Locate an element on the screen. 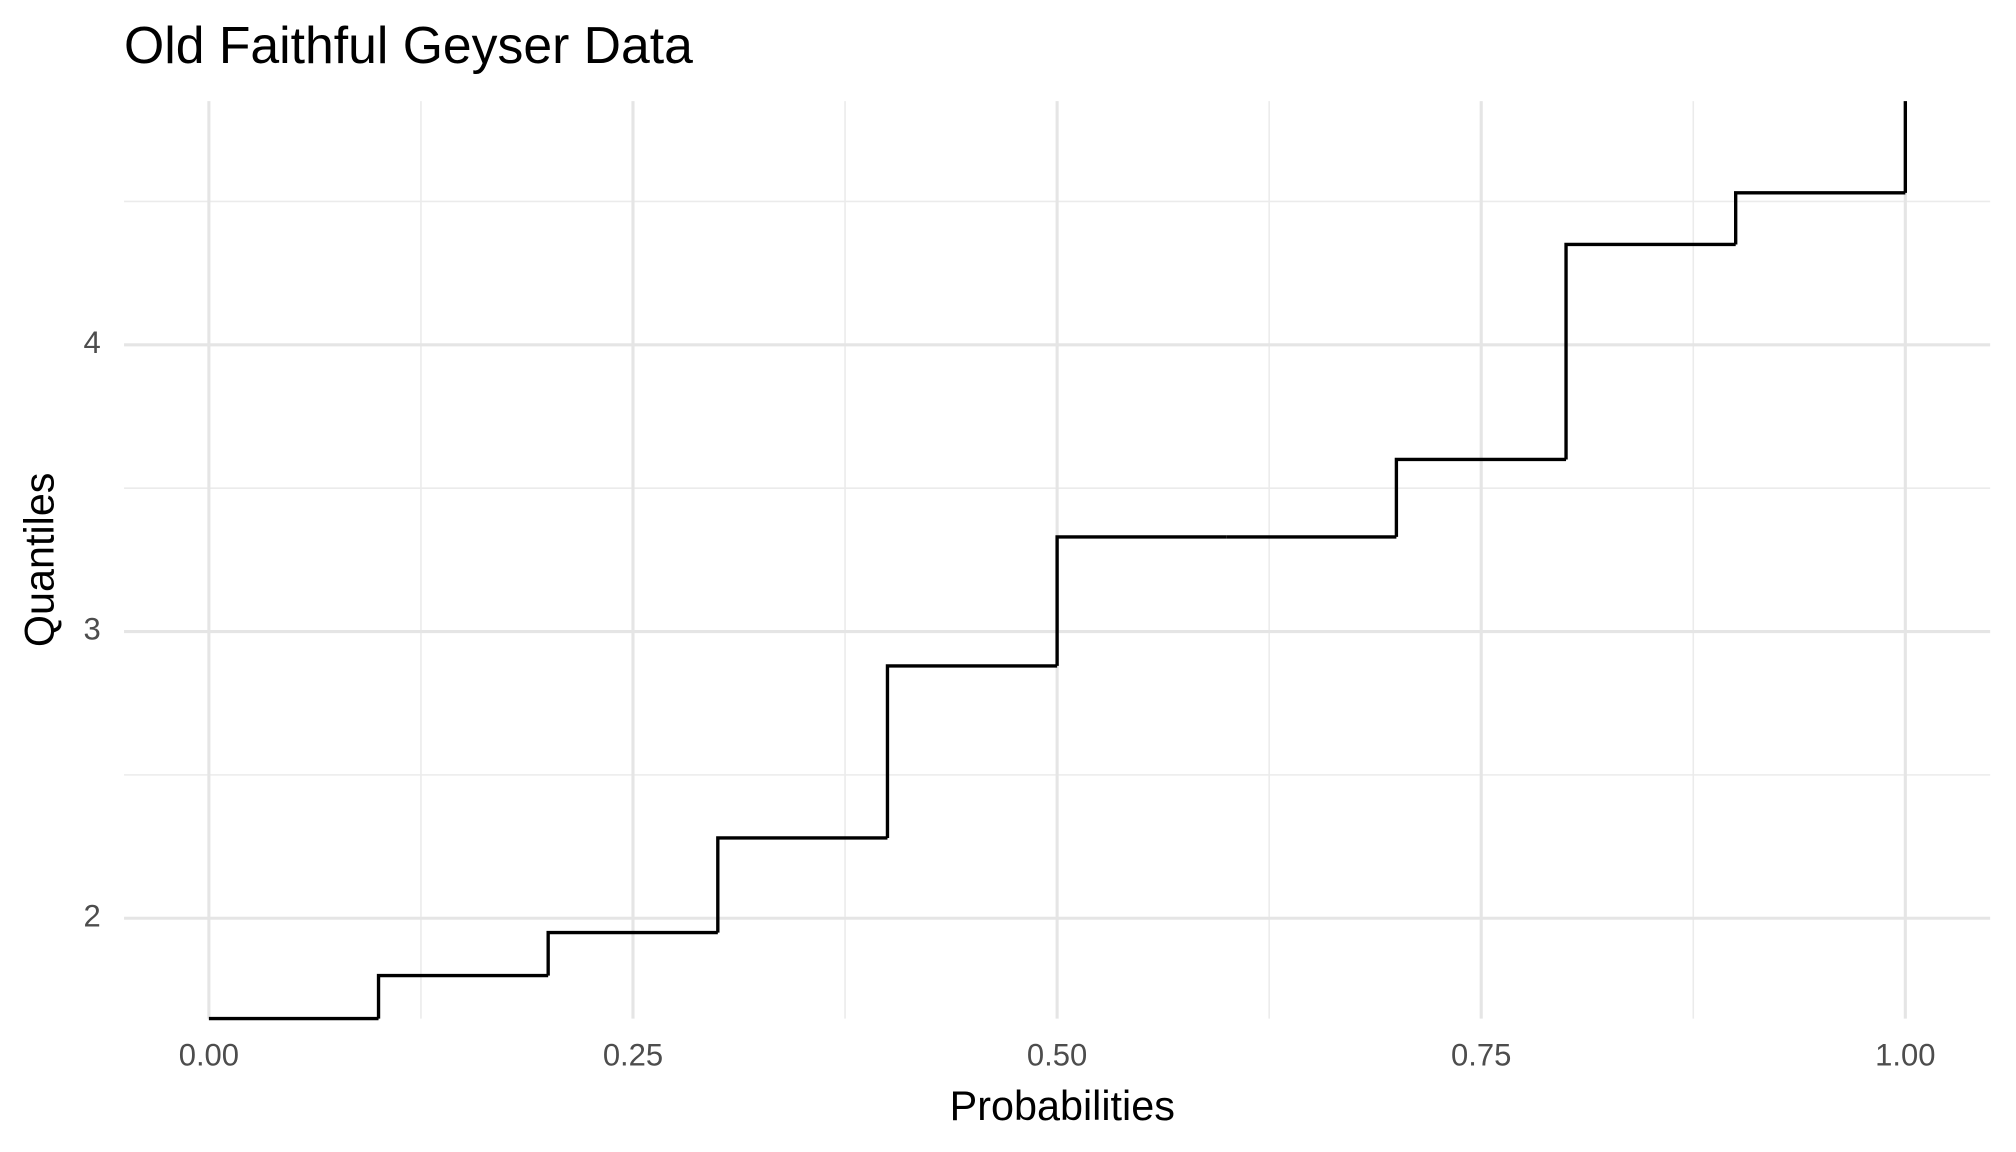 This screenshot has width=2016, height=1152. x-tick-label: 0.25 is located at coordinates (633, 1055).